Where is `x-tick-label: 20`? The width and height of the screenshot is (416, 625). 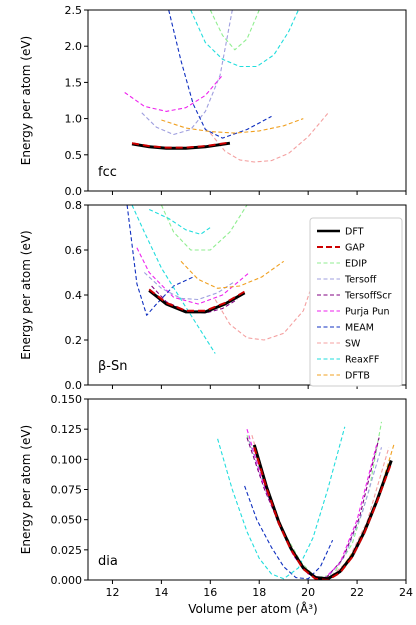 x-tick-label: 20 is located at coordinates (308, 592).